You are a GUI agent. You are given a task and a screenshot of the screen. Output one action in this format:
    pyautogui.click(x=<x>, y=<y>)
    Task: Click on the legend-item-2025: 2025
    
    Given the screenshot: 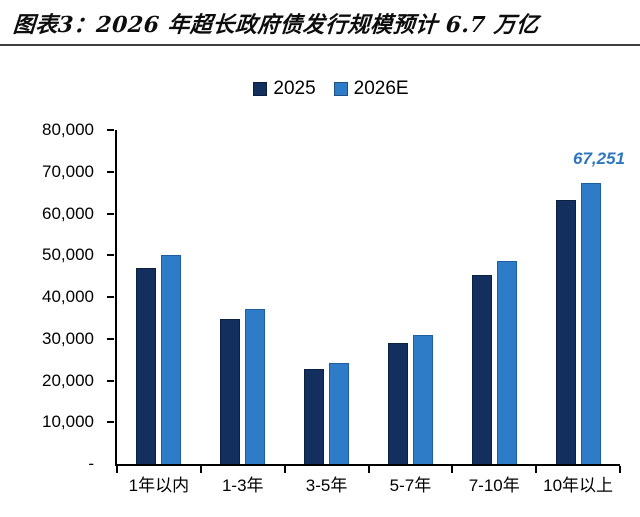 What is the action you would take?
    pyautogui.click(x=284, y=89)
    